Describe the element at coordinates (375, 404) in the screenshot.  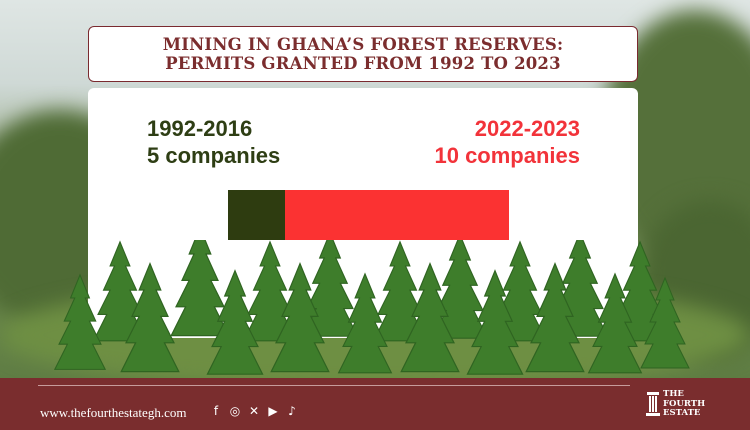
I see `footer-bar` at that location.